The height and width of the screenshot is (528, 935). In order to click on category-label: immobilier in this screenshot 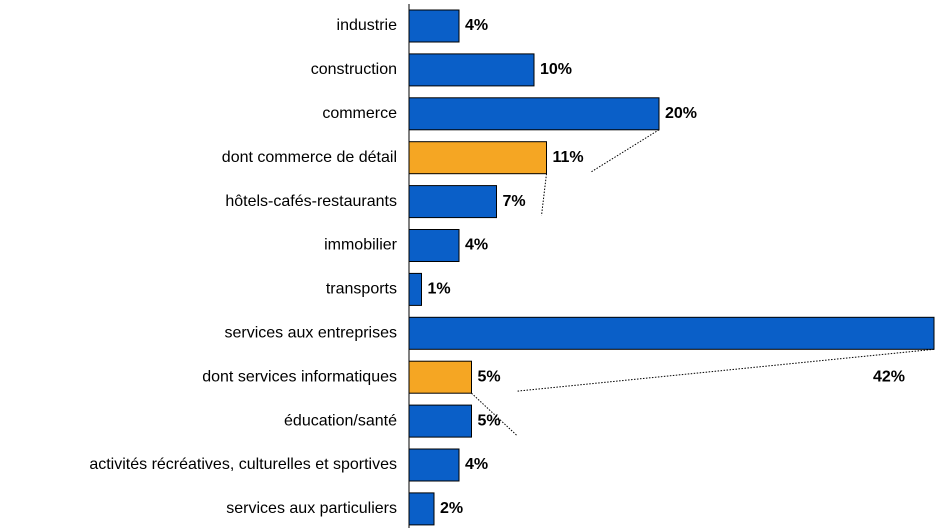, I will do `click(361, 245)`.